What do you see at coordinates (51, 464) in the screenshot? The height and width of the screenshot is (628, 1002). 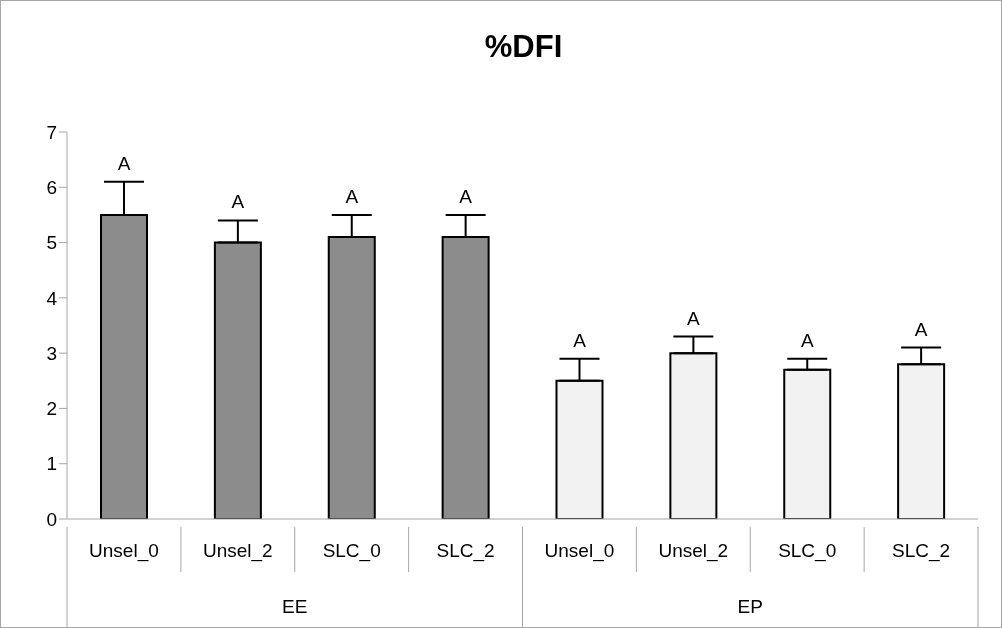 I see `y-tick-label: 1` at bounding box center [51, 464].